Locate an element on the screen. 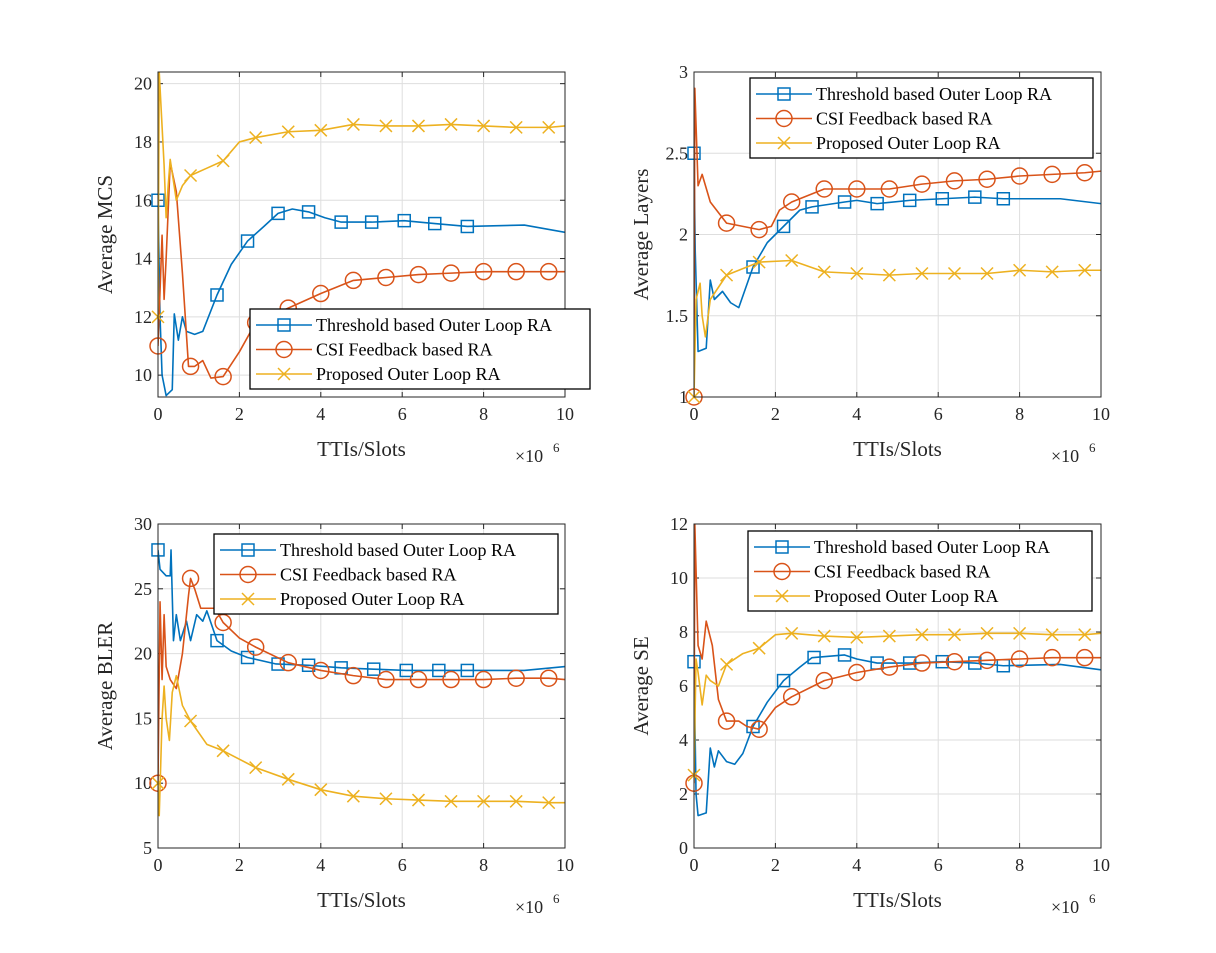  y-axis-label: Average SE is located at coordinates (641, 685).